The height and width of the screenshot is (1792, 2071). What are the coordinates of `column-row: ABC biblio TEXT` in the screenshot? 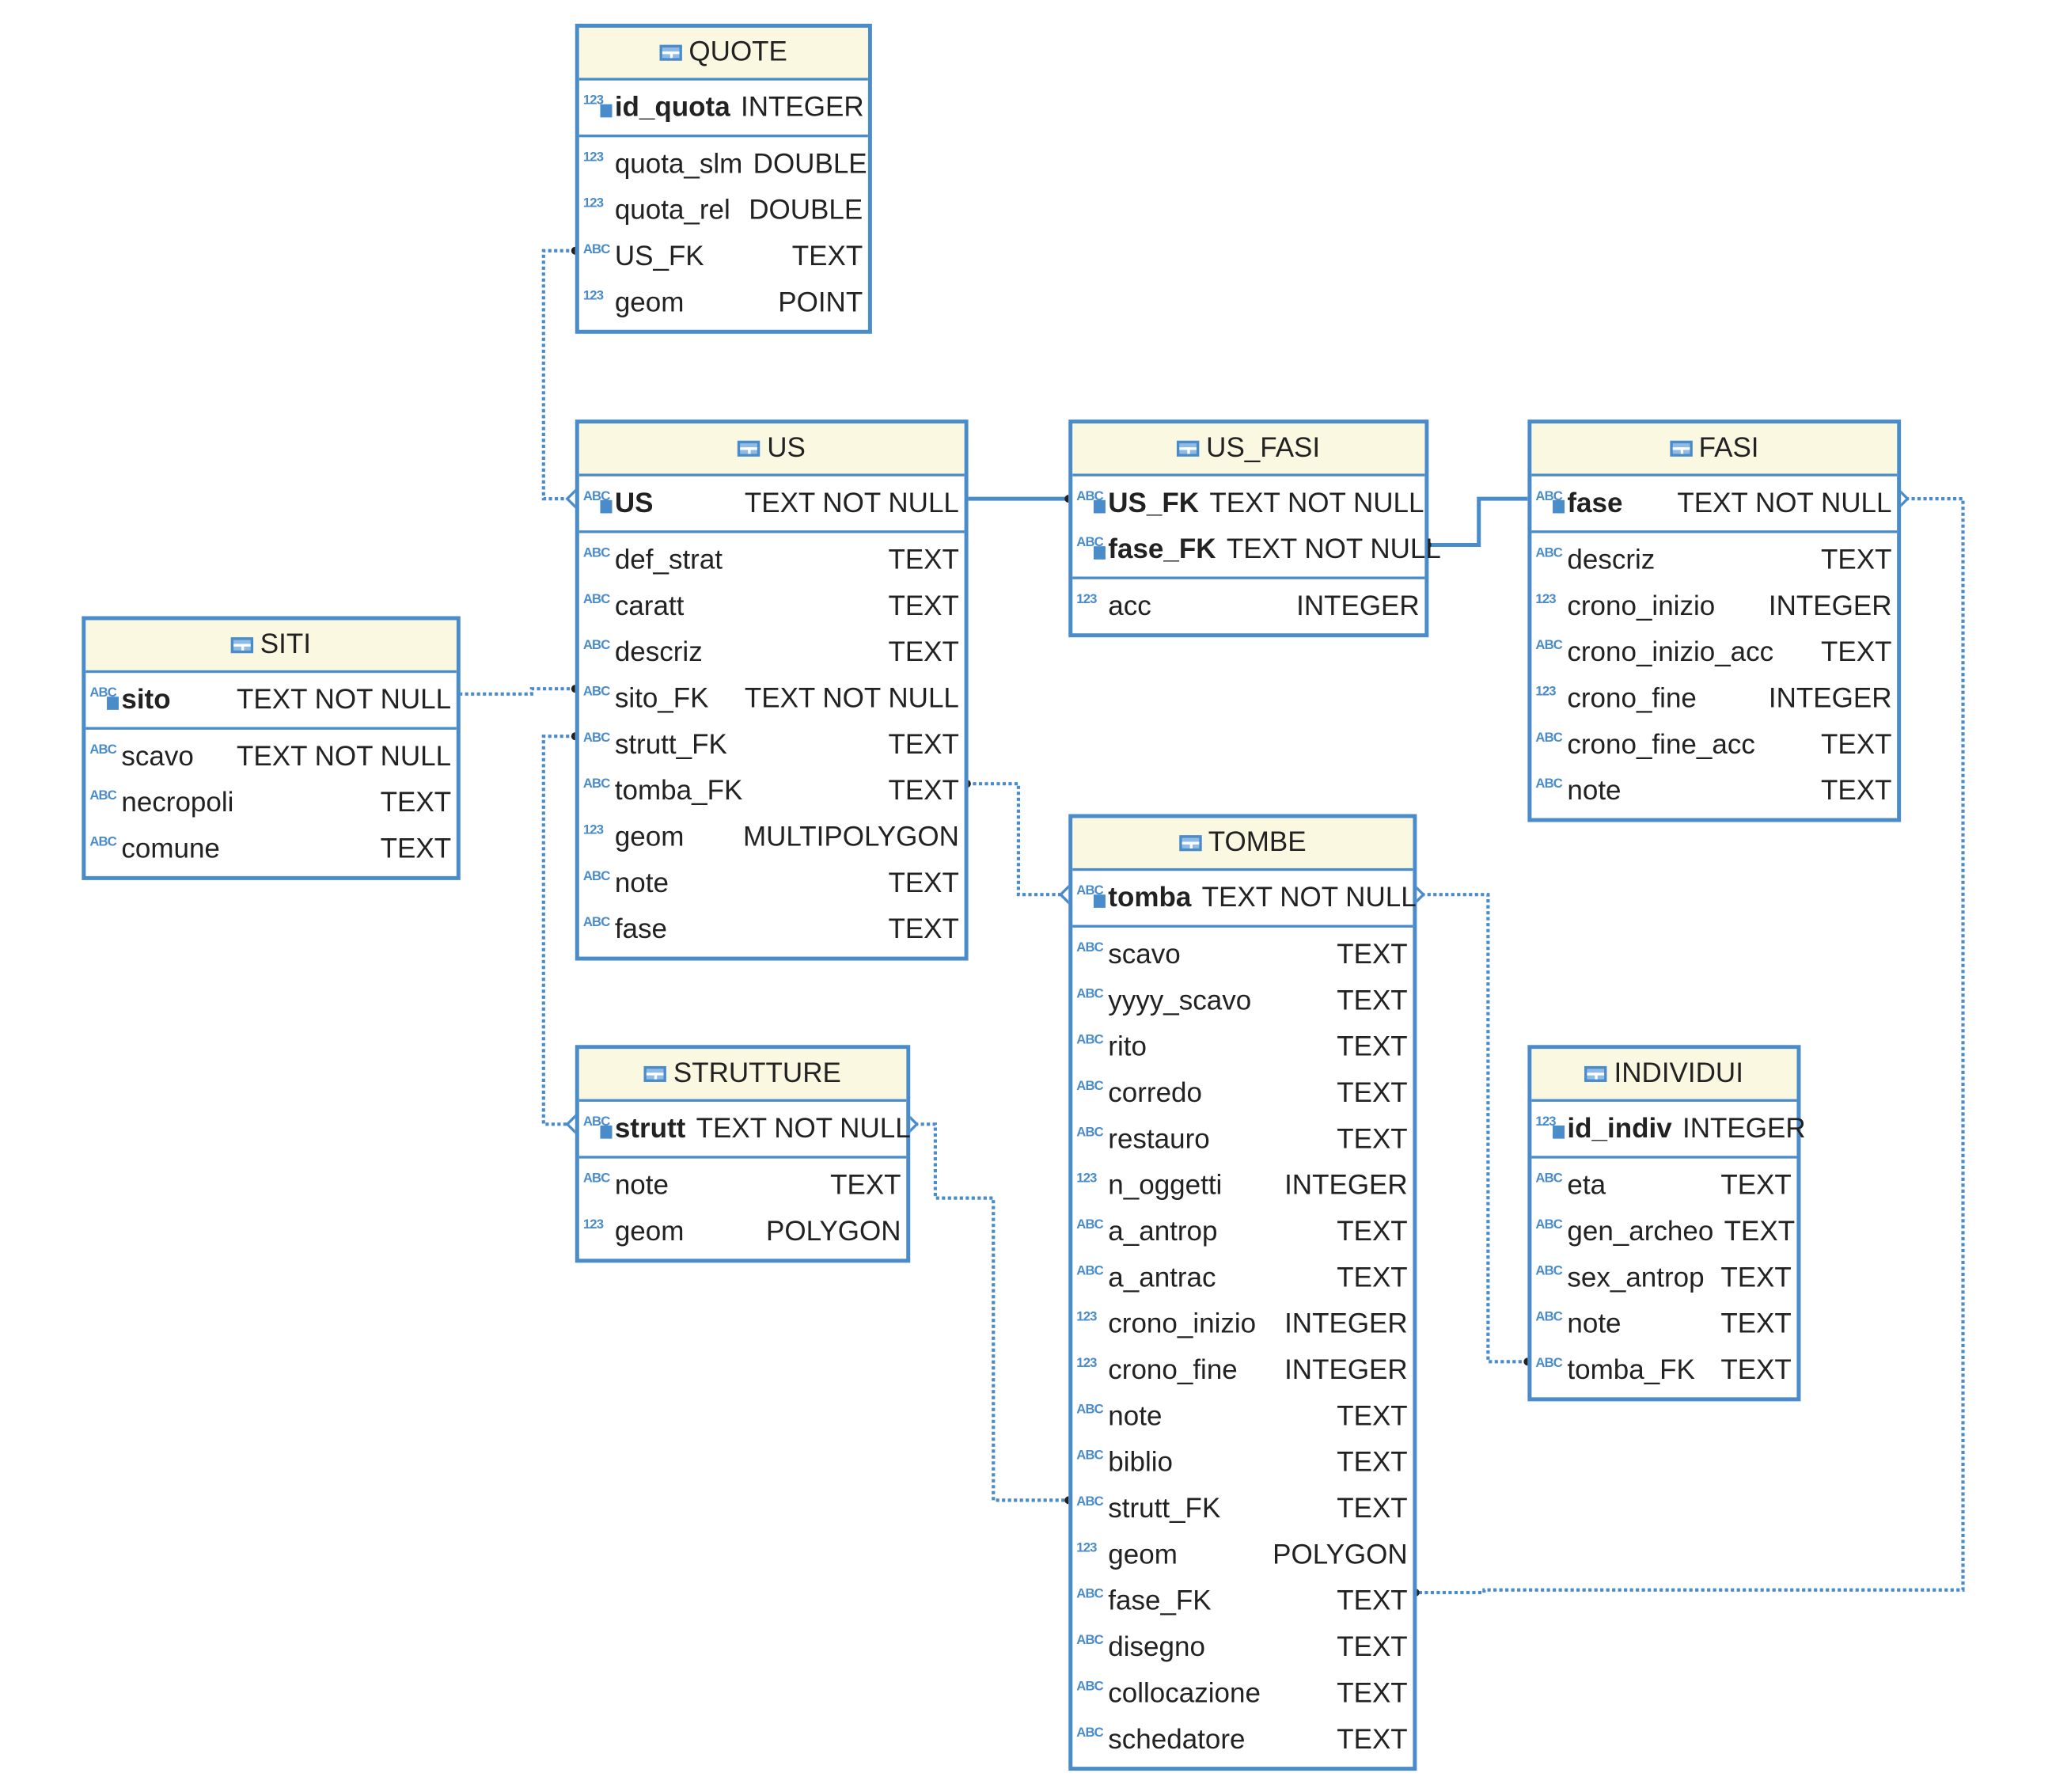 It's located at (1242, 1463).